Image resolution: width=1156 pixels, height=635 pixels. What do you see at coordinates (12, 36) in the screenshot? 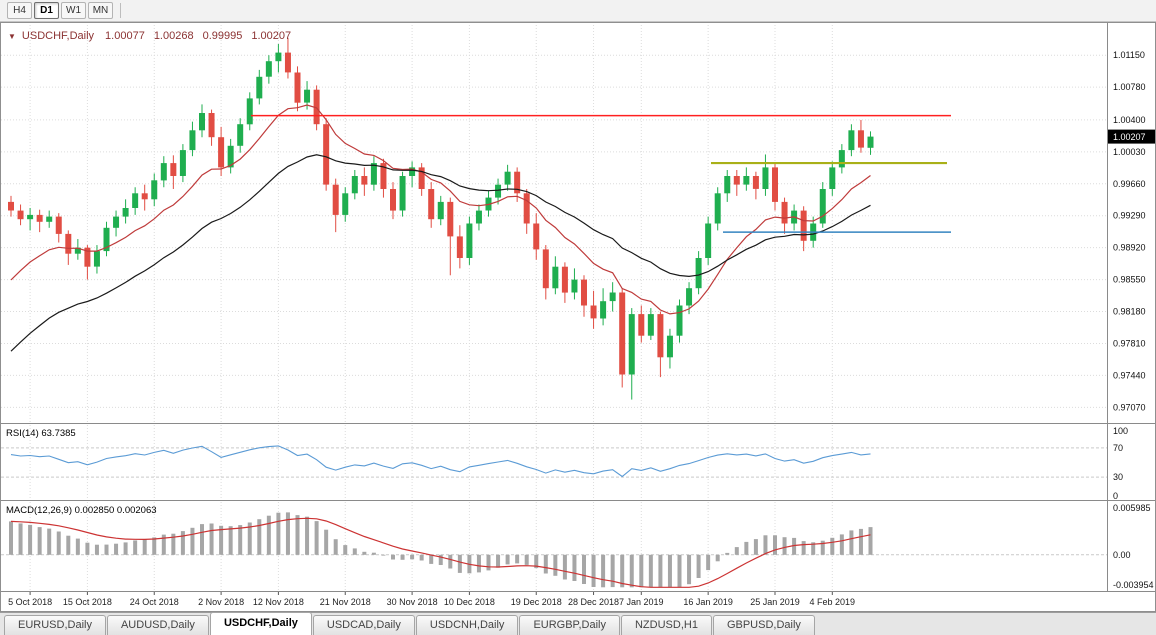
I see `collapse-chart-icon: ▼` at bounding box center [12, 36].